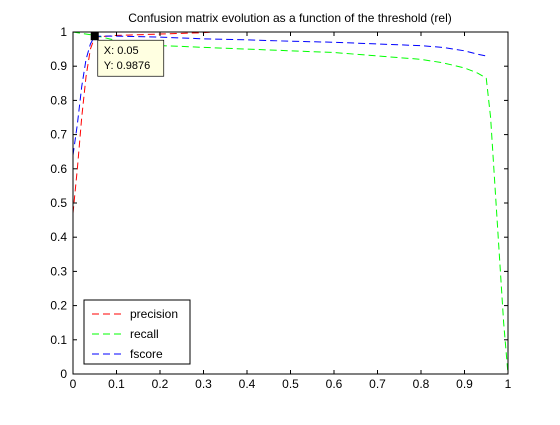 This screenshot has width=560, height=425. What do you see at coordinates (58, 169) in the screenshot?
I see `y-tick-label: 0.6` at bounding box center [58, 169].